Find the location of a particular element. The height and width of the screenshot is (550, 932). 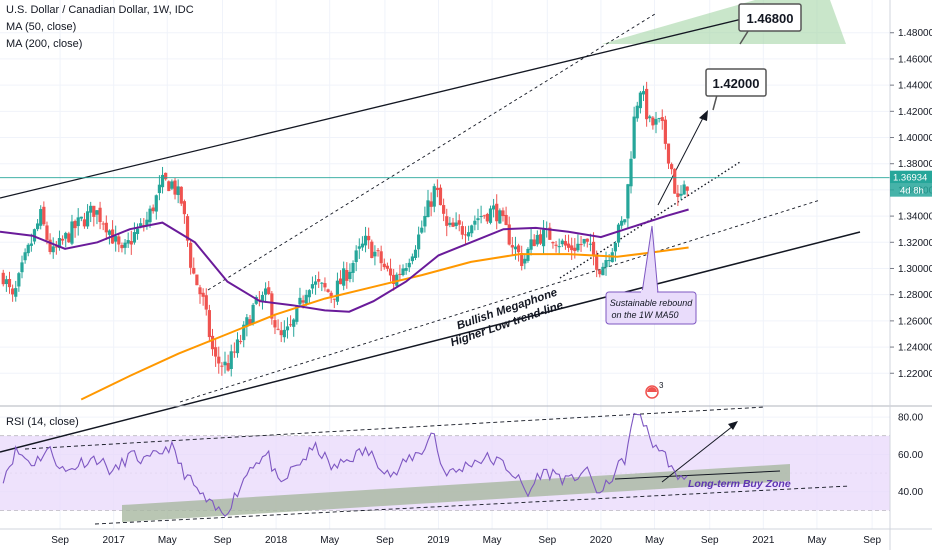

price-tick-label: 1.46000 is located at coordinates (915, 59).